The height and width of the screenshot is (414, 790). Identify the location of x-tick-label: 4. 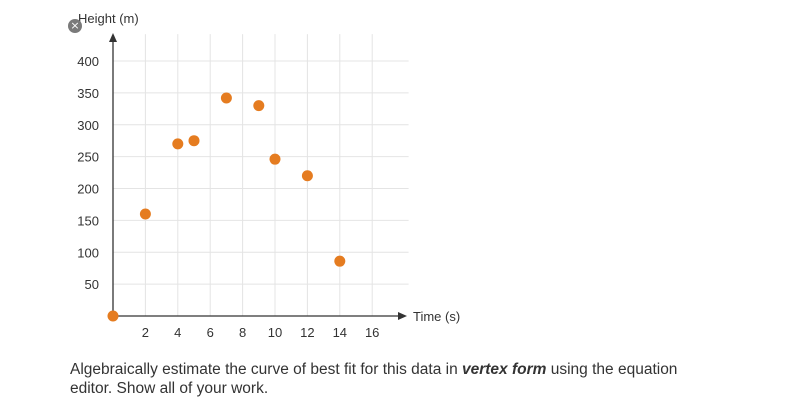
(177, 332).